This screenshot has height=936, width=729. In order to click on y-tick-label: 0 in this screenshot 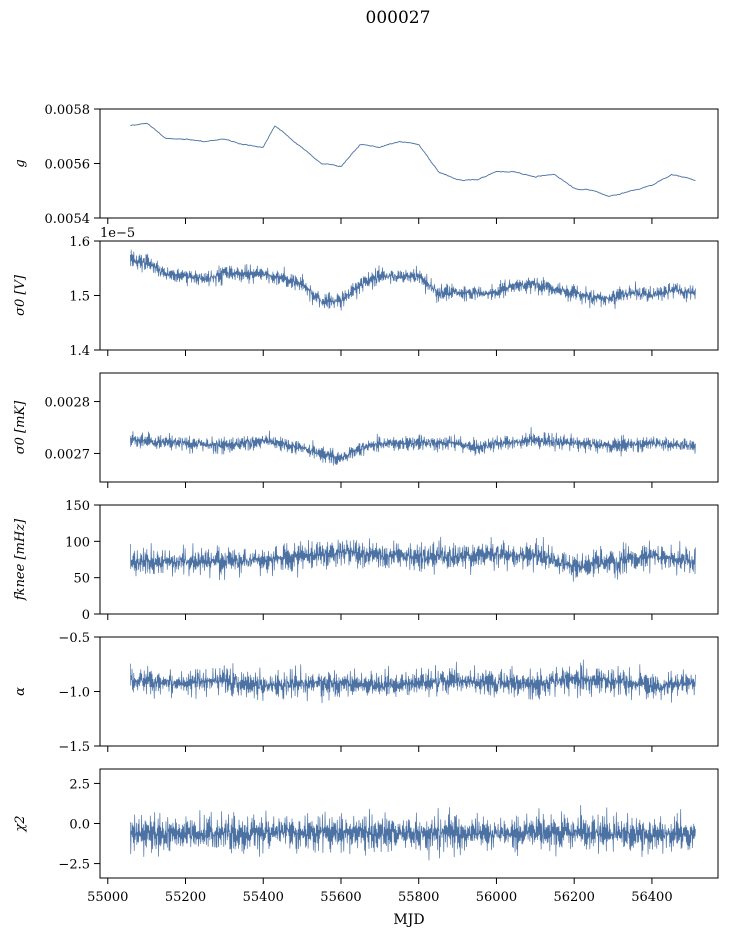, I will do `click(86, 615)`.